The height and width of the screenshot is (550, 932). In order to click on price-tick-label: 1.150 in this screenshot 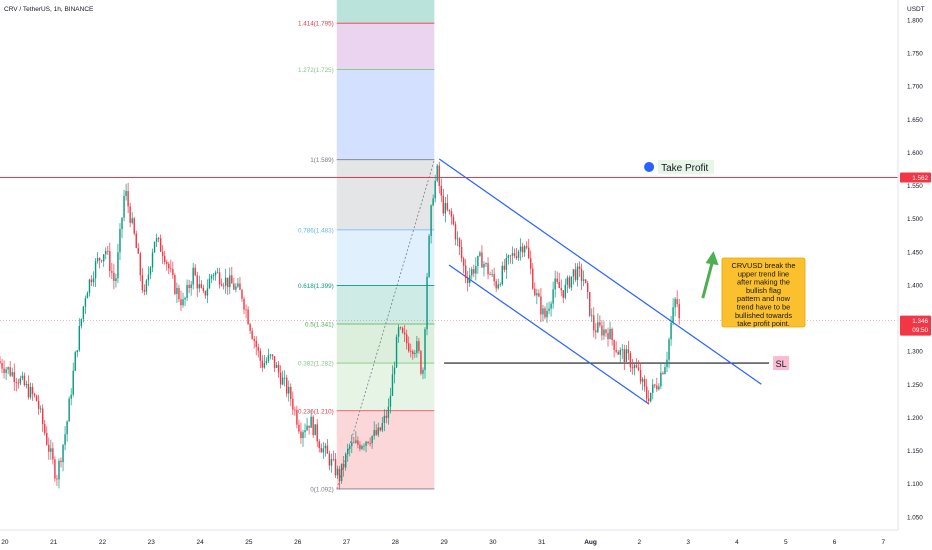, I will do `click(915, 451)`.